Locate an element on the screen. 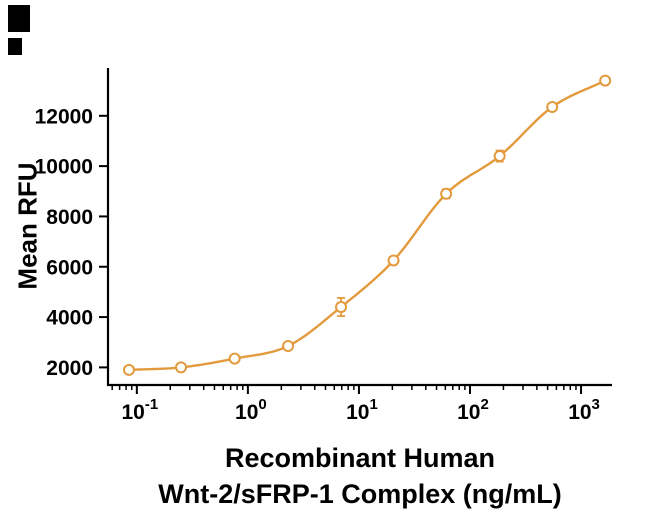 Image resolution: width=650 pixels, height=532 pixels. x-tick-label: 10⁰ is located at coordinates (251, 410).